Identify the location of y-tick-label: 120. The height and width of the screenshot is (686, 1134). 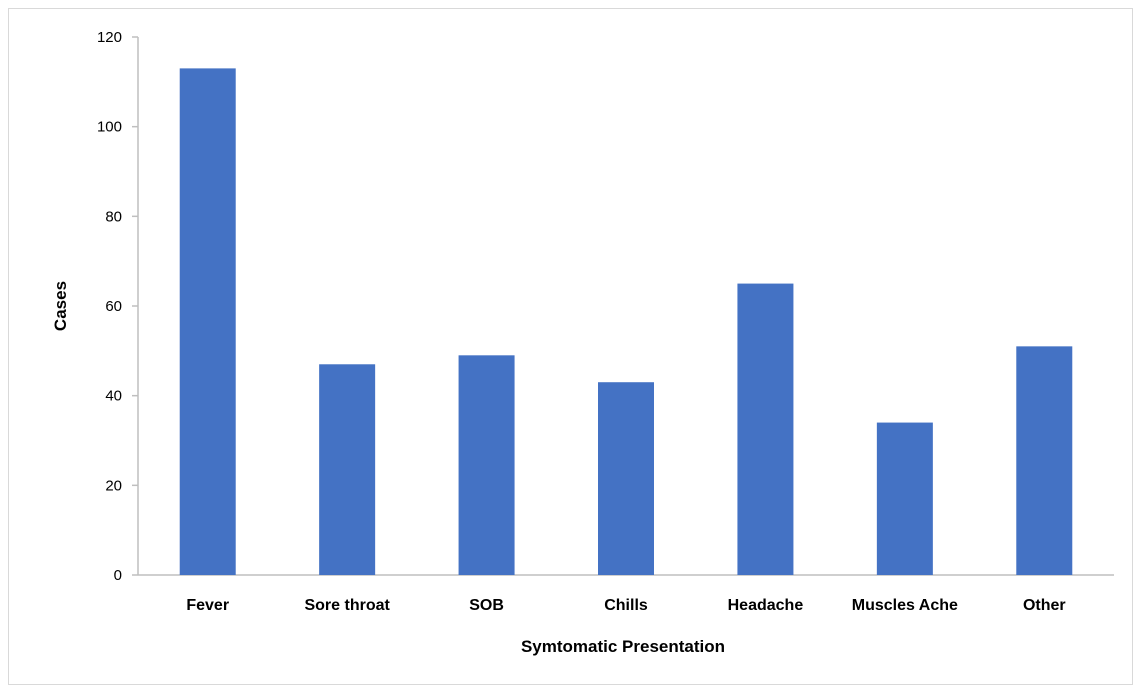
(109, 37).